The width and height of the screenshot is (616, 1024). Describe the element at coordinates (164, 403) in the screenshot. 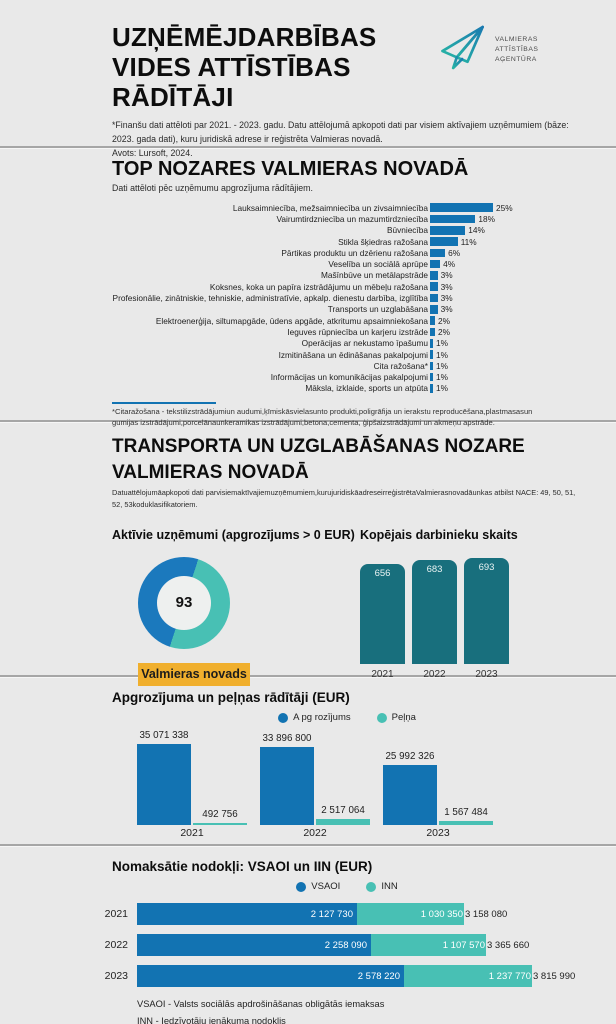

I see `footnote-rule` at that location.